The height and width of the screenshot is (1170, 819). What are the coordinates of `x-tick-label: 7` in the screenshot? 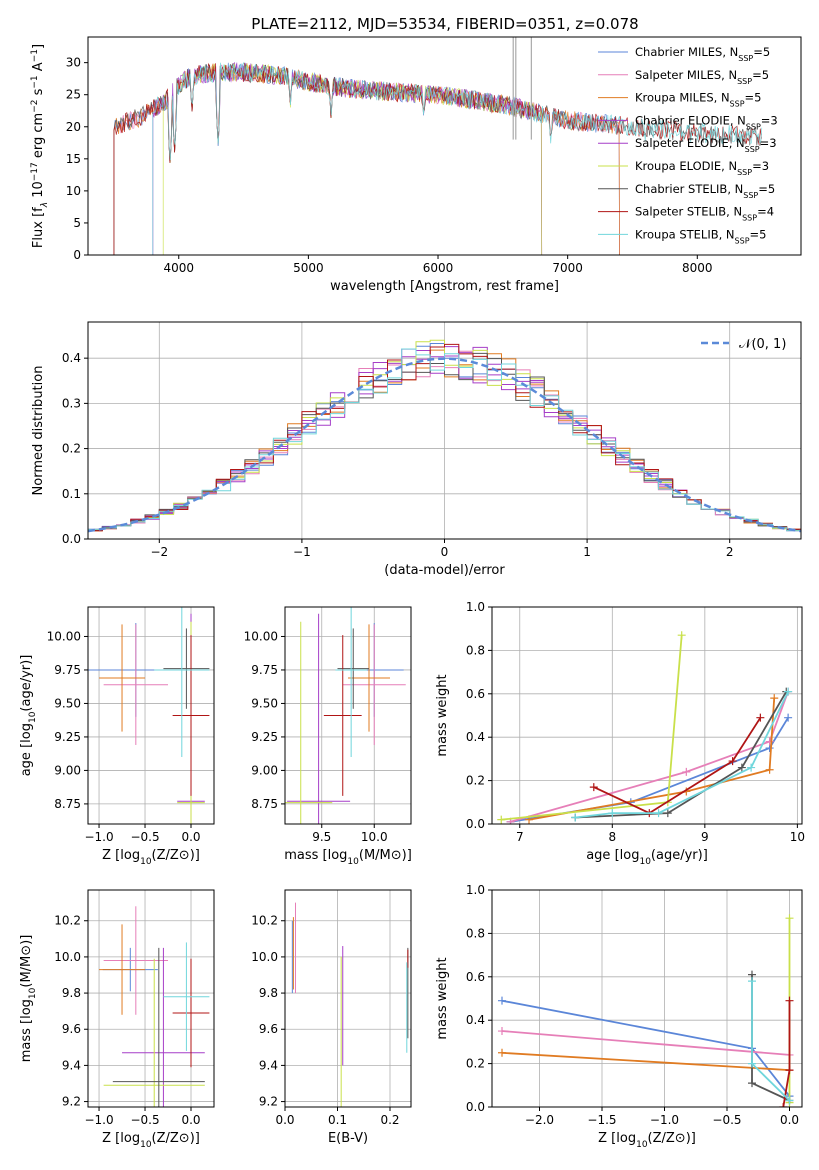 It's located at (520, 837).